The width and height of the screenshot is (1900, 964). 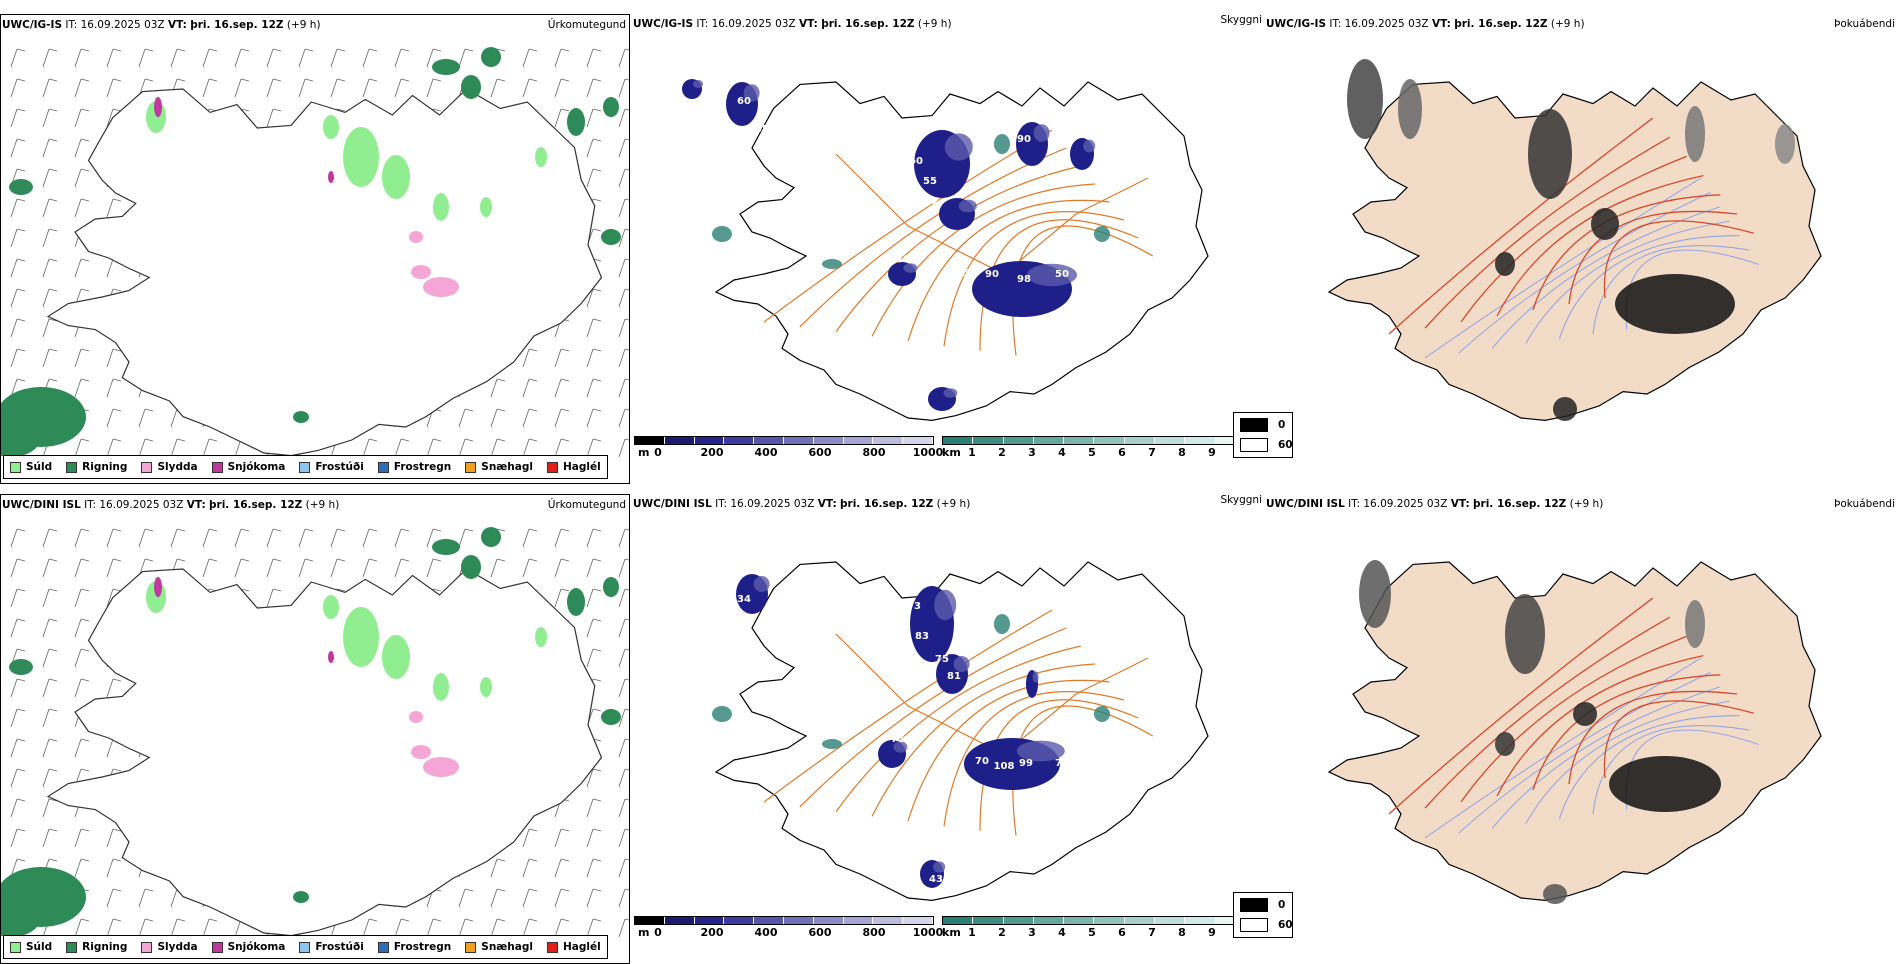 I want to click on title-vt-value: þri. 16.sep. 12Z, so click(x=1501, y=24).